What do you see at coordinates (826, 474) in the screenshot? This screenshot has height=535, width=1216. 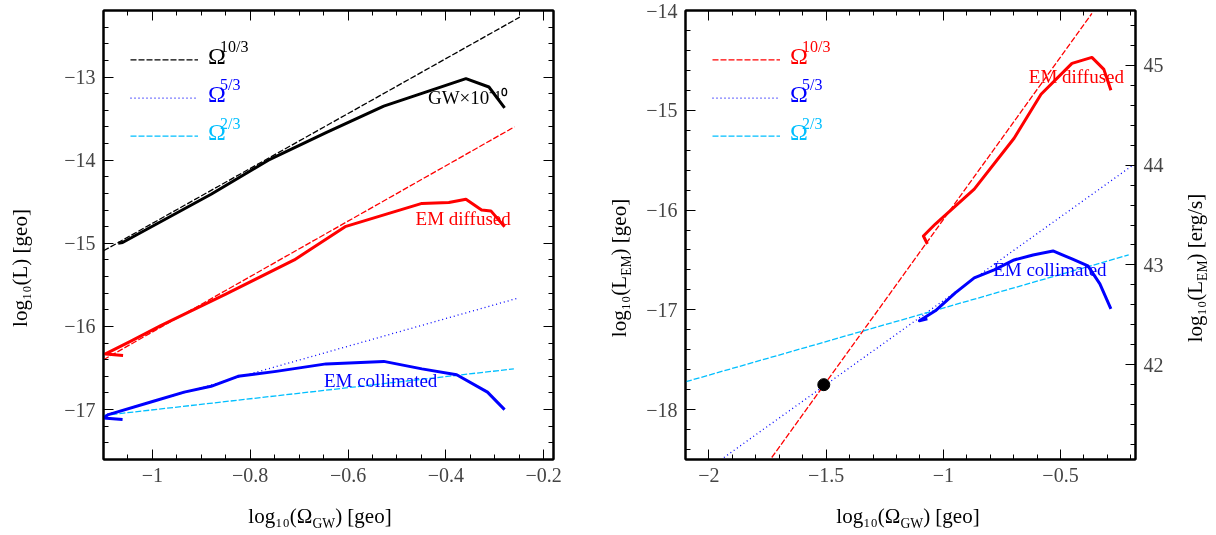 I see `x-tick-label: −1.5` at bounding box center [826, 474].